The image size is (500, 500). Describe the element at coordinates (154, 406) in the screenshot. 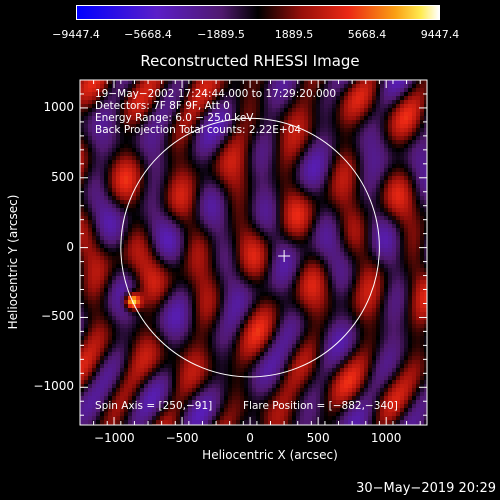

I see `spin-axis-label: Spin Axis = [250,−91]` at that location.